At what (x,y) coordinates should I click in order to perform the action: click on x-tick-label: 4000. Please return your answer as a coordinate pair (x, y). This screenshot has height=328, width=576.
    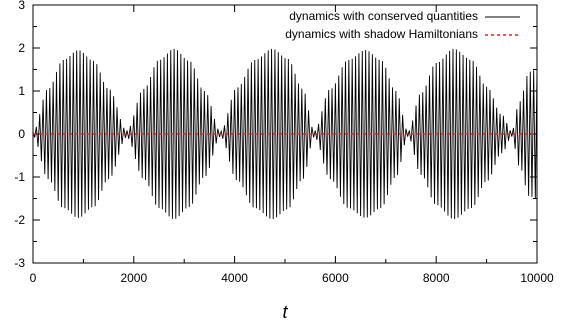
    Looking at the image, I should click on (234, 278).